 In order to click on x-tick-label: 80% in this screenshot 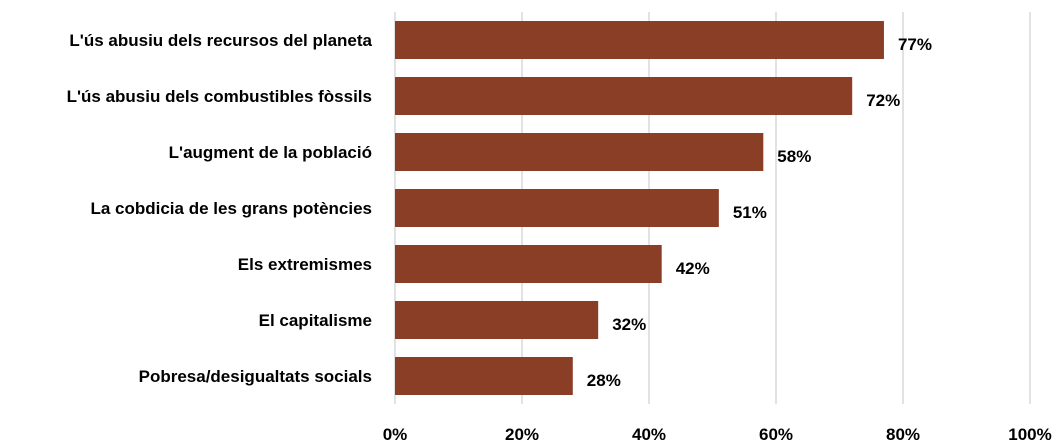, I will do `click(903, 434)`.